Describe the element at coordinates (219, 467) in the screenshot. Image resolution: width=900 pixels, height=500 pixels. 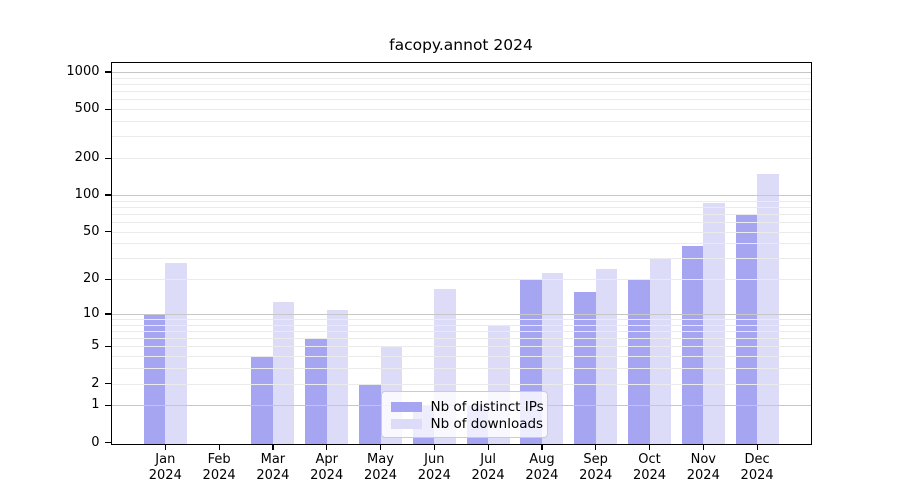
I see `x-tick-label-feb: Feb 2024` at that location.